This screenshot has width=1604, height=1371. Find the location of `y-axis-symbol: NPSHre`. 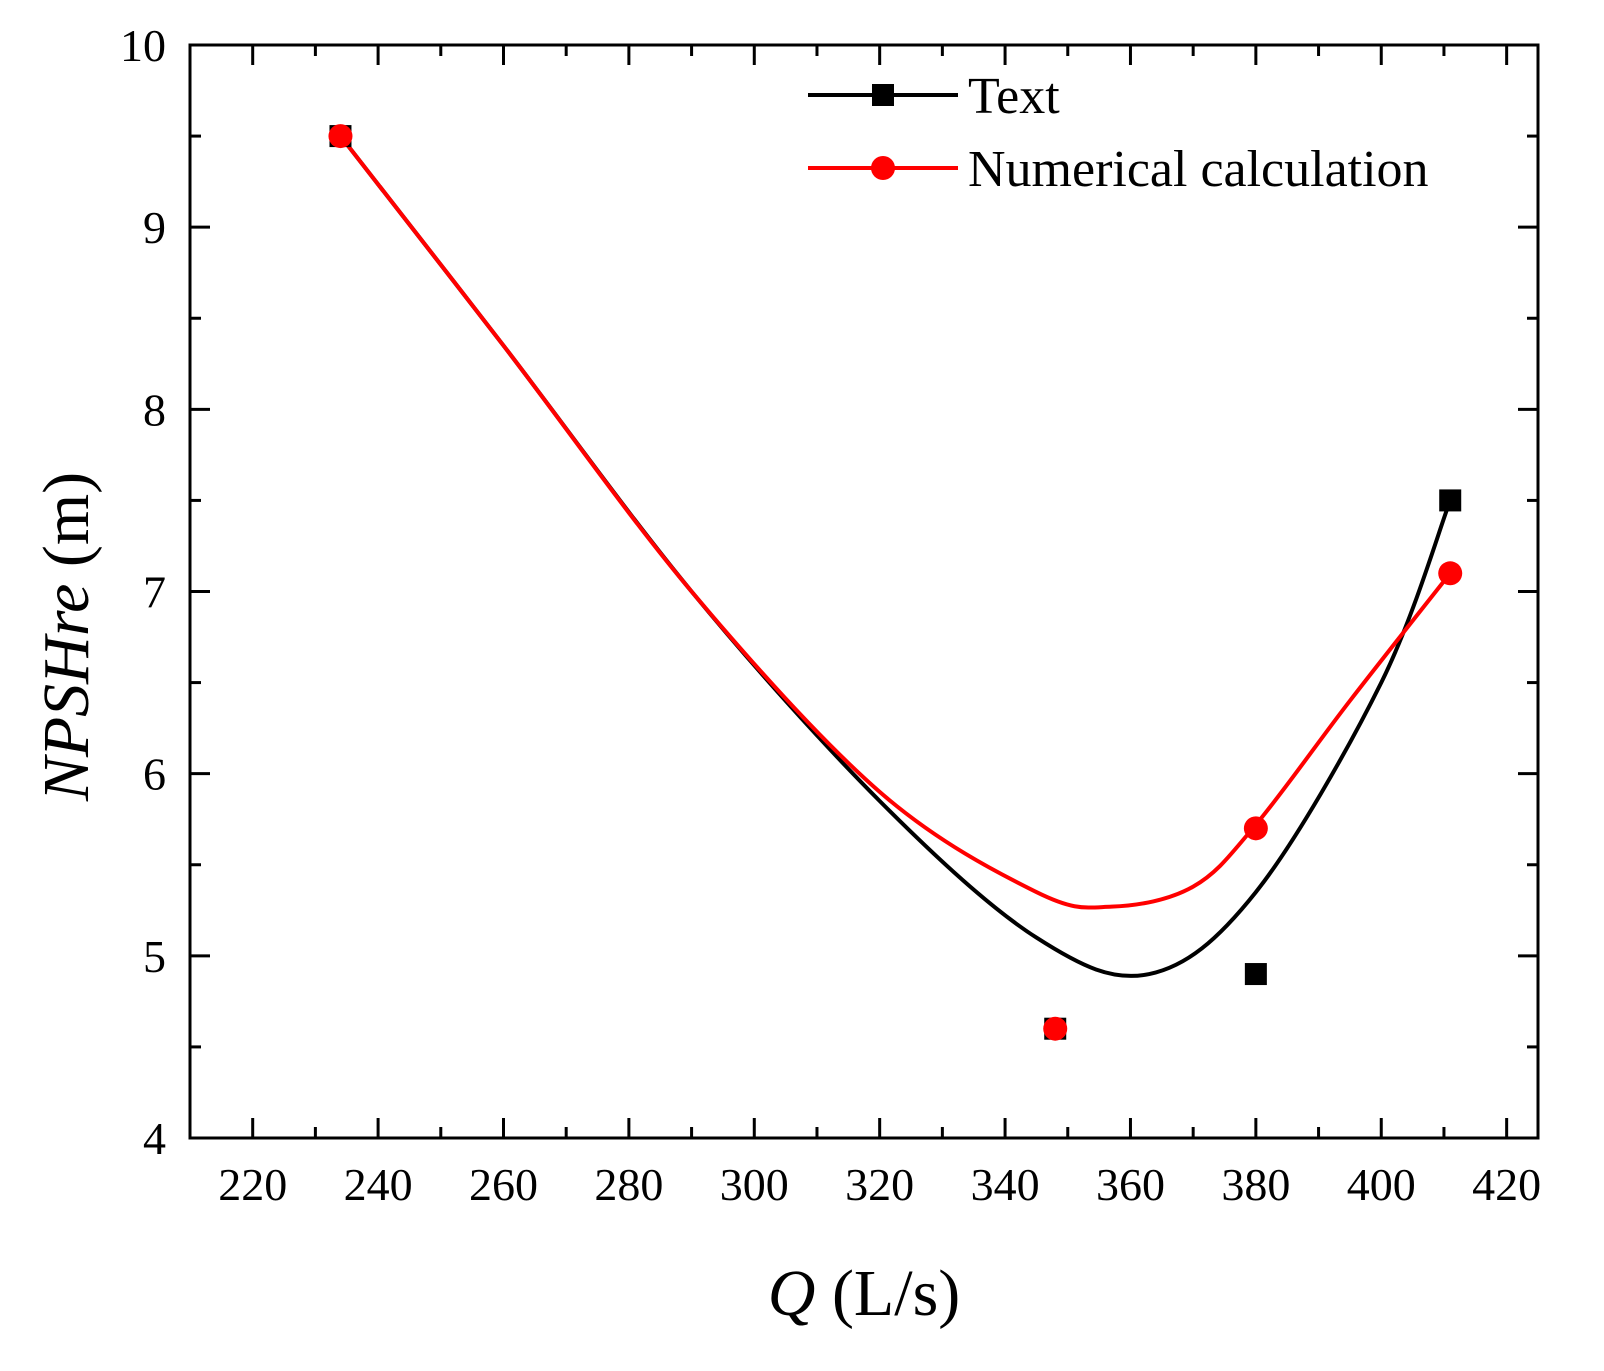

y-axis-symbol: NPSHre is located at coordinates (66, 693).